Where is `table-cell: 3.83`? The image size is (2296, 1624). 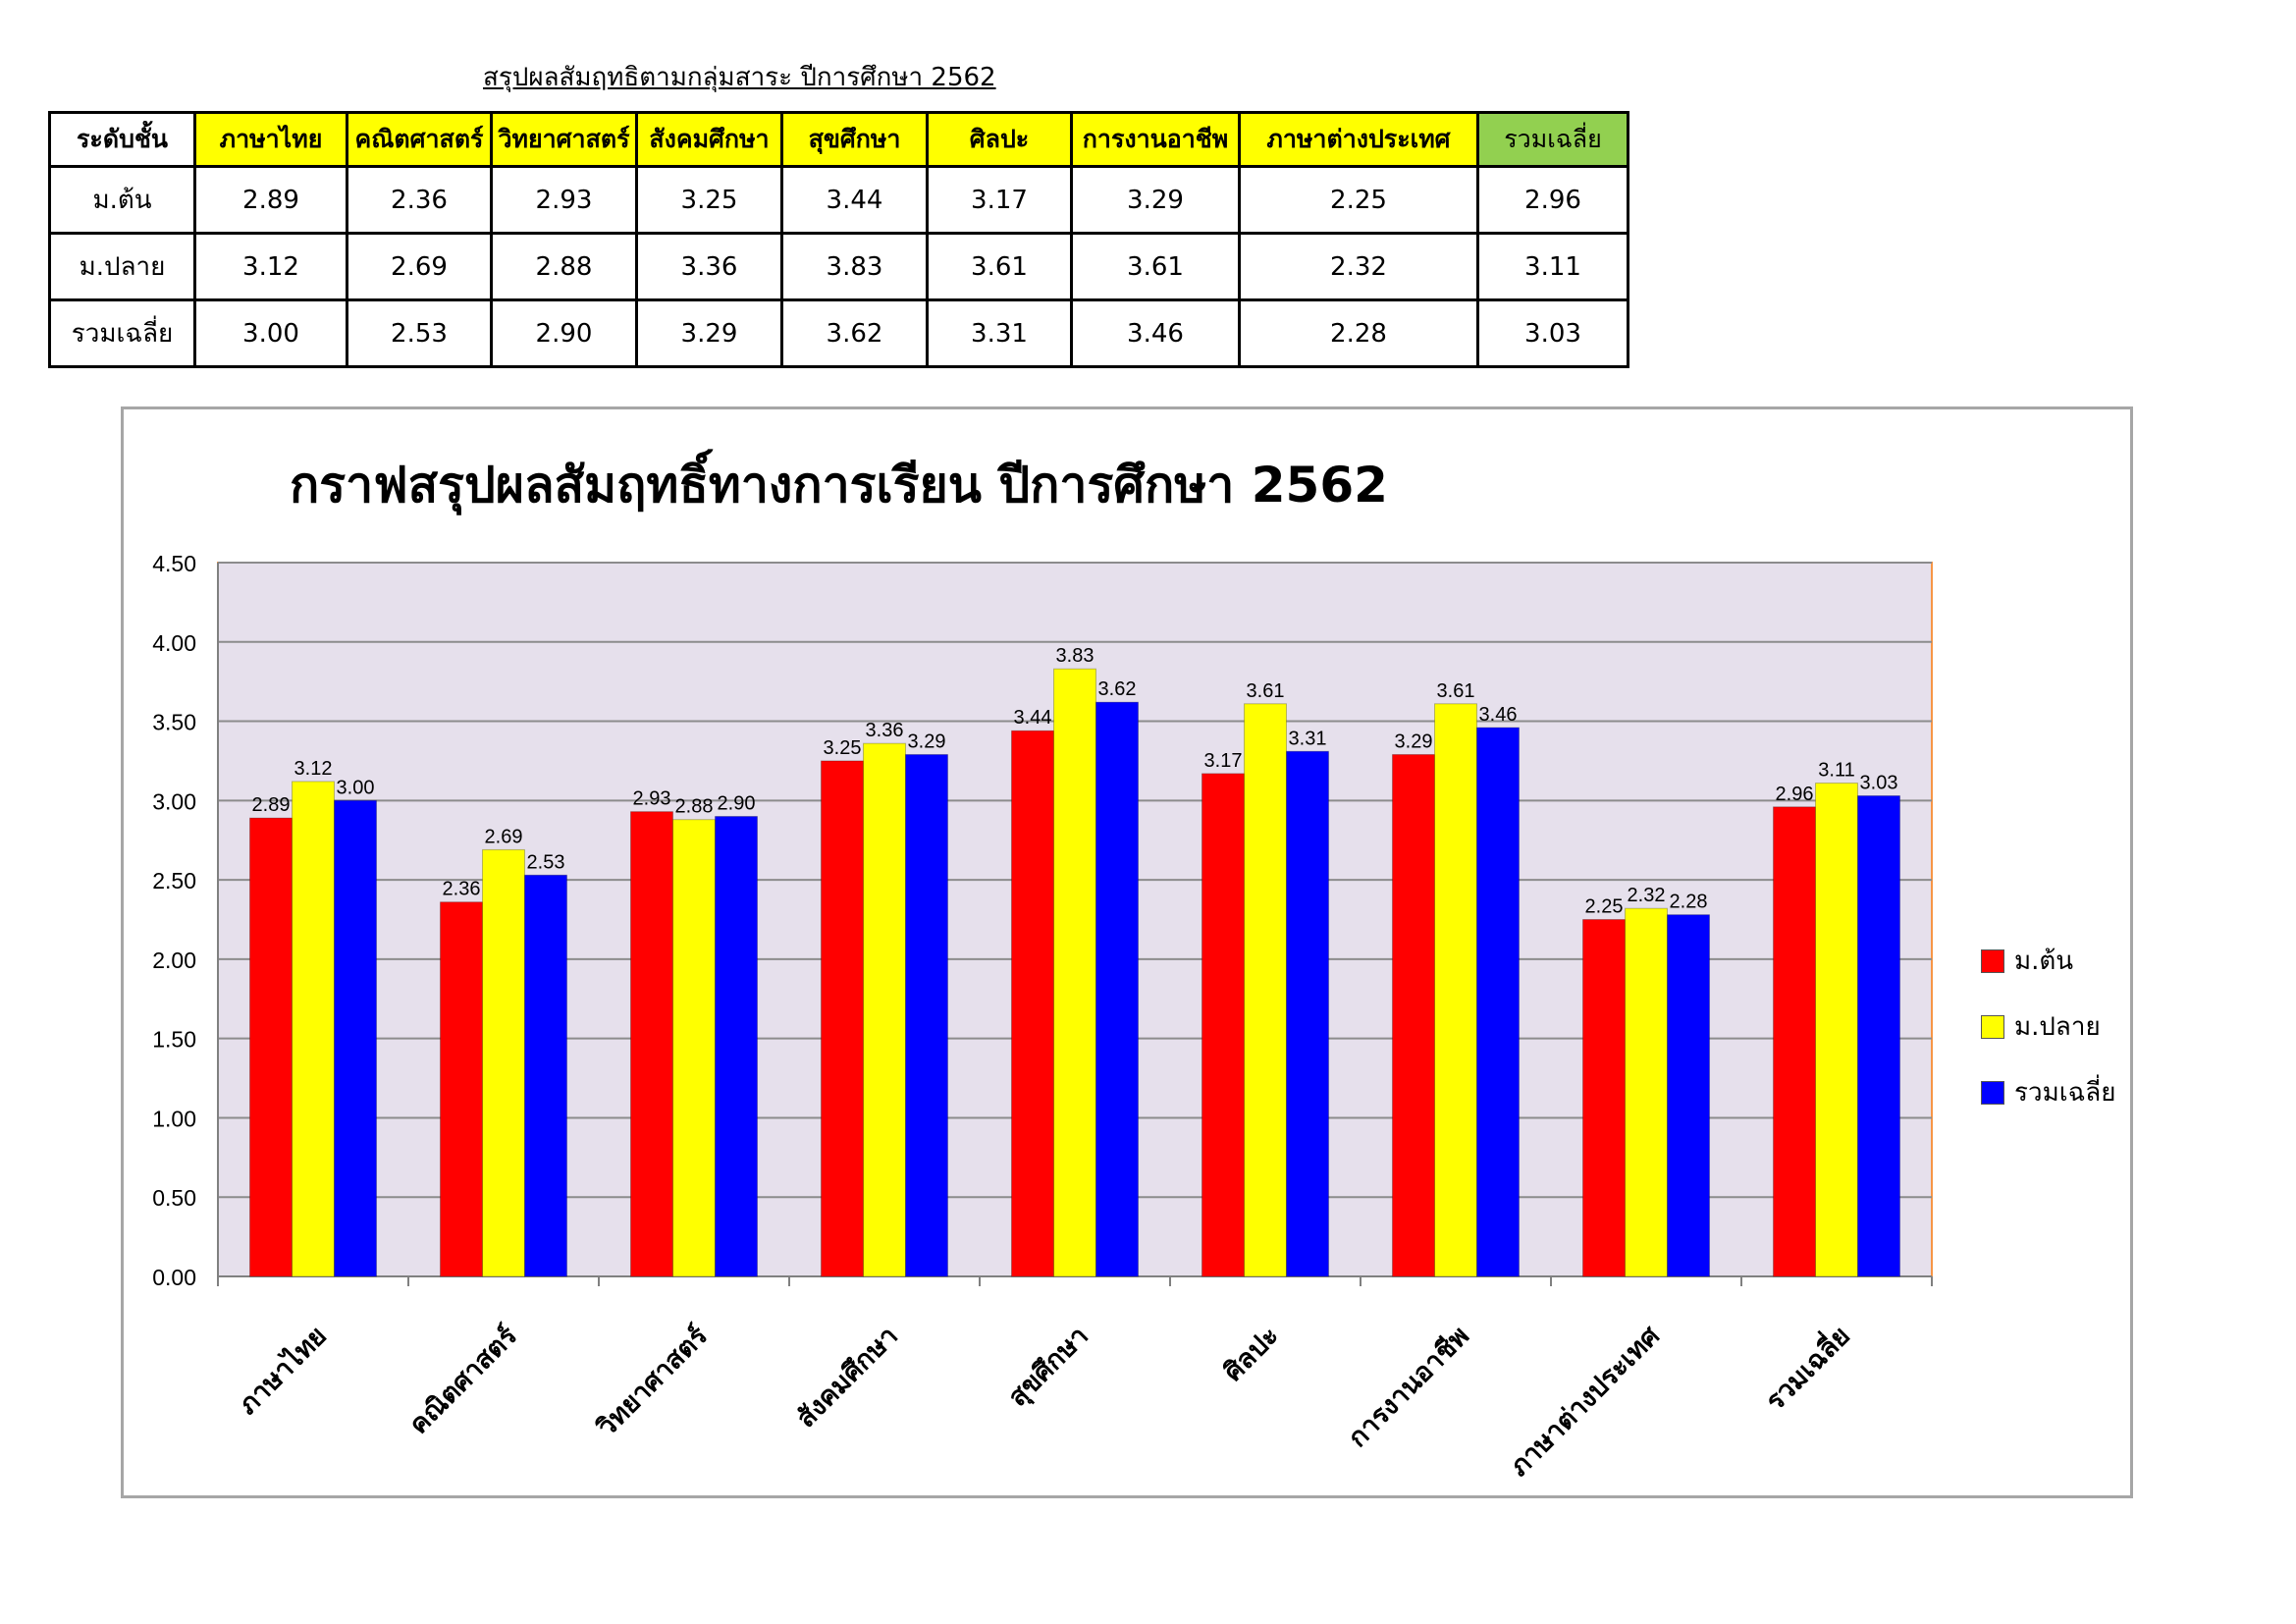 table-cell: 3.83 is located at coordinates (855, 266).